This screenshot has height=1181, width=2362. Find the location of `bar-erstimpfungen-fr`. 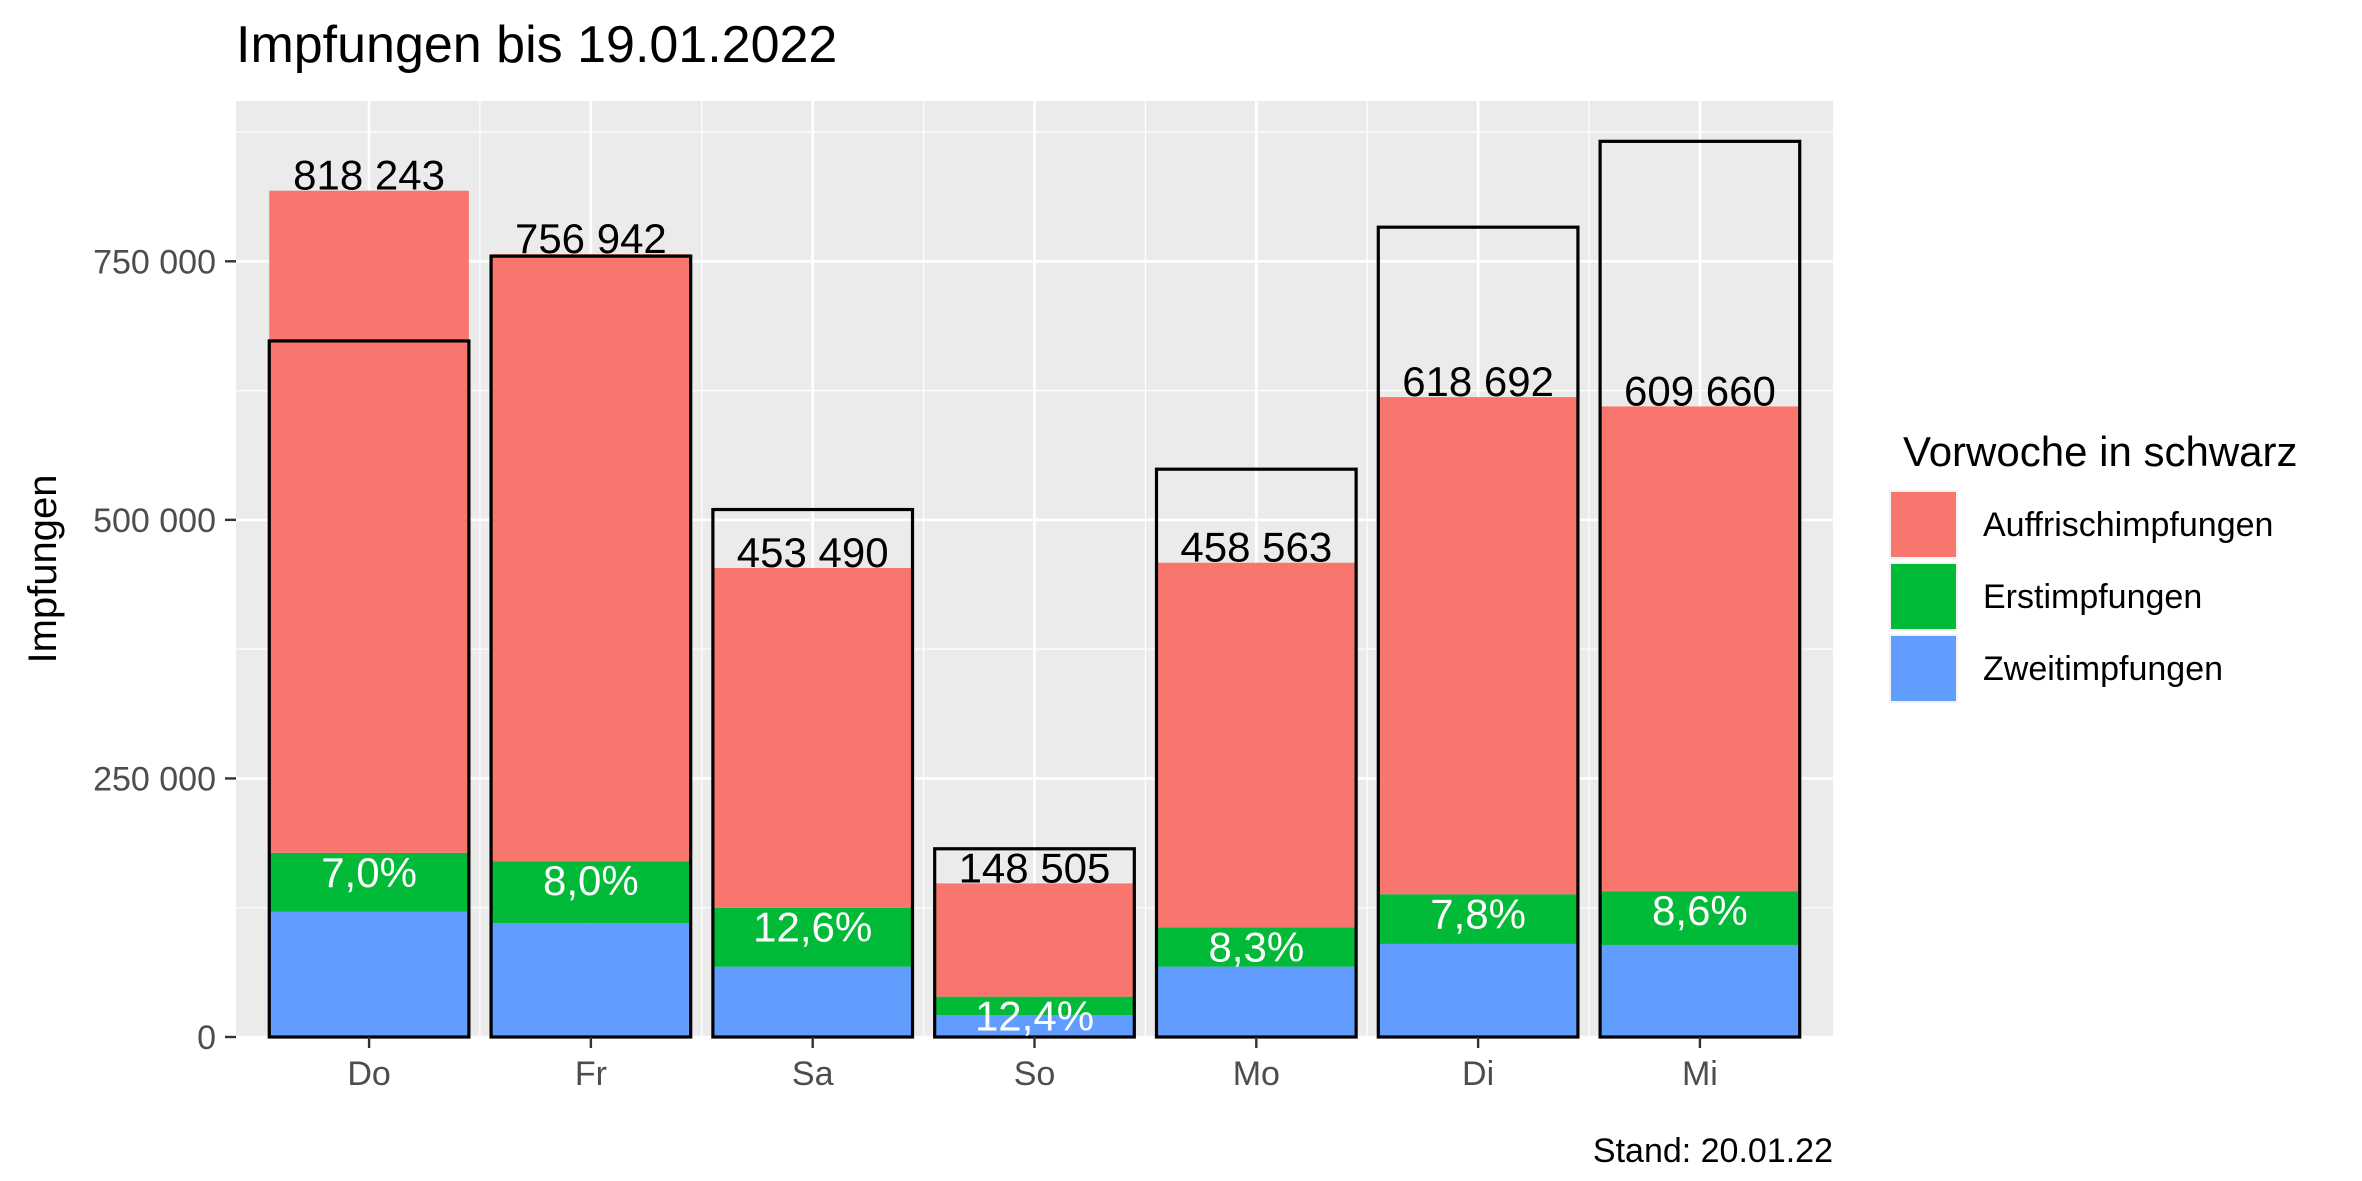

bar-erstimpfungen-fr is located at coordinates (591, 892).